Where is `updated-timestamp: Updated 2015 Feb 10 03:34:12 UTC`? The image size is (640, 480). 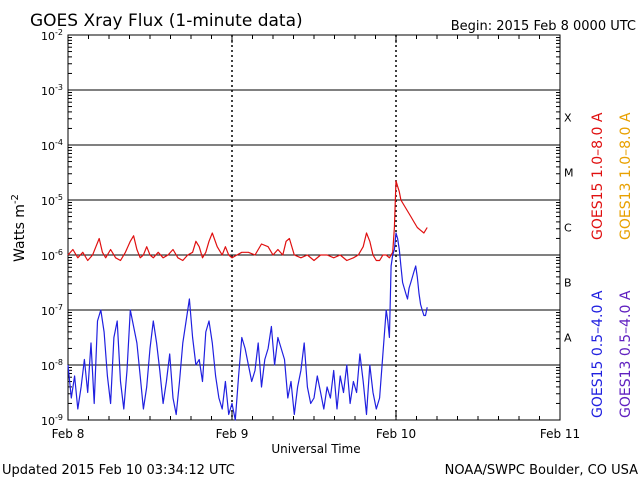
updated-timestamp: Updated 2015 Feb 10 03:34:12 UTC is located at coordinates (118, 470).